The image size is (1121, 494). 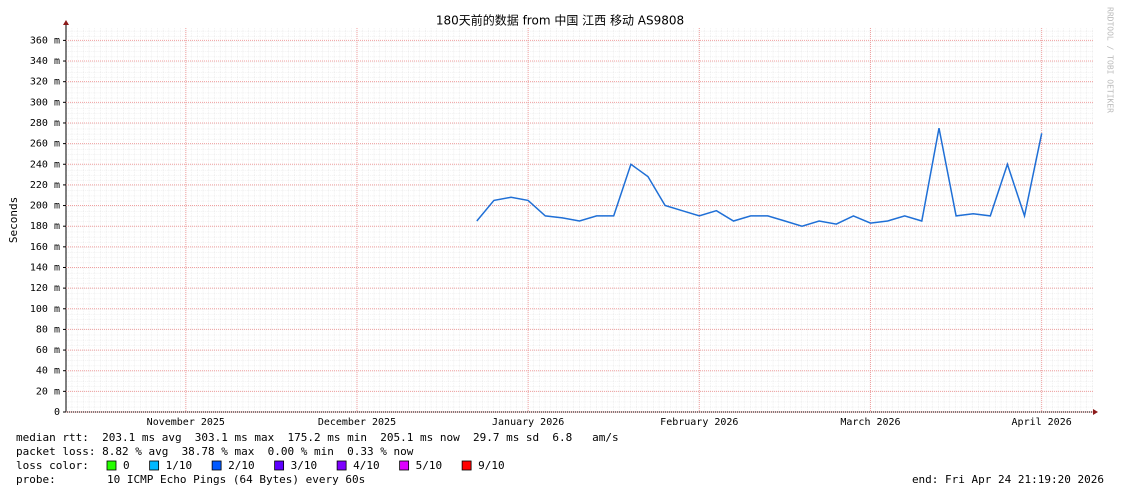 I want to click on end-time: end: Fri Apr 24 21:19:20 2026, so click(x=1008, y=479).